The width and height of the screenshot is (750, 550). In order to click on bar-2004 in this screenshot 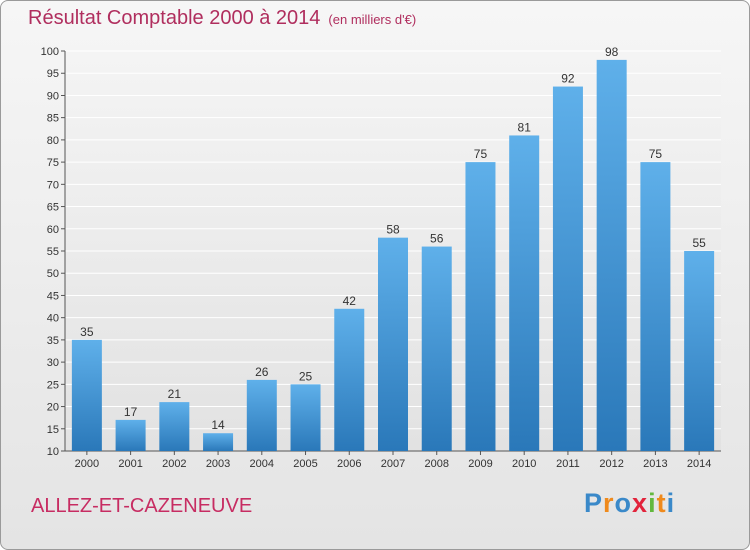, I will do `click(261, 415)`.